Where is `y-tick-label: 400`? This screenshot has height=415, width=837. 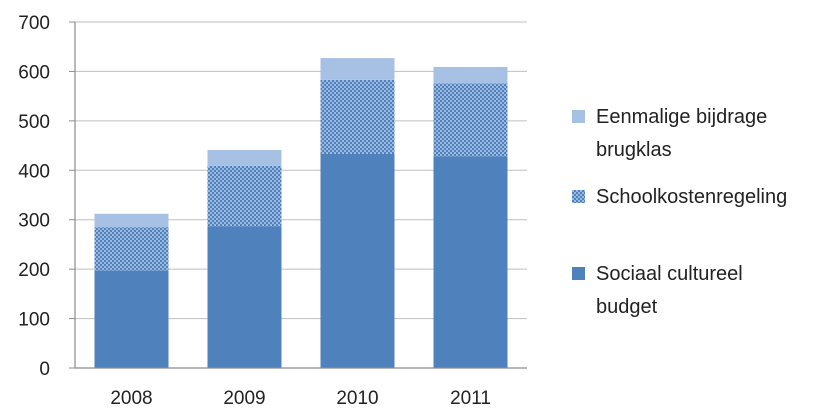 y-tick-label: 400 is located at coordinates (34, 171).